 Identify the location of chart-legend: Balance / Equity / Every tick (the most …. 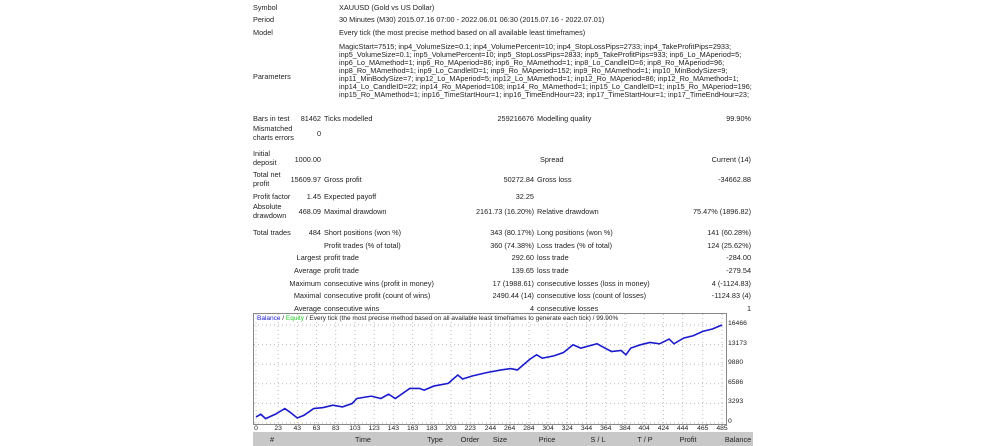
(438, 318).